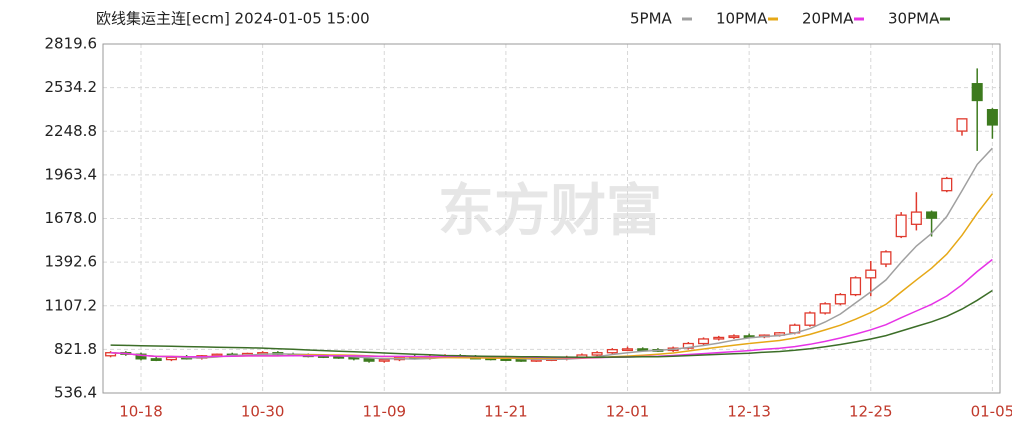 The width and height of the screenshot is (1012, 430). I want to click on y-tick-label: 1678.0, so click(71, 218).